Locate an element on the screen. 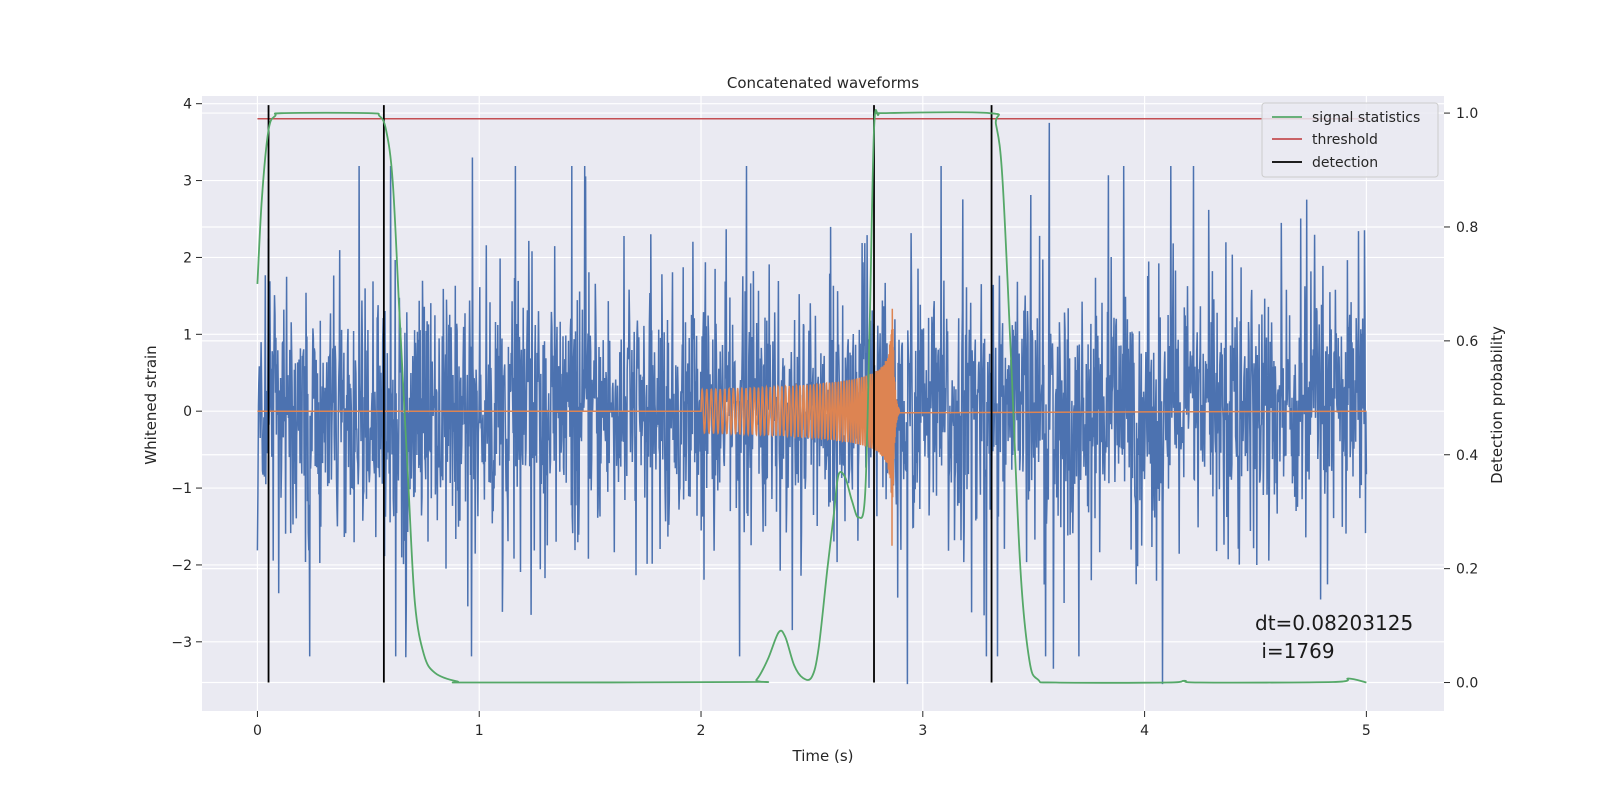 Image resolution: width=1600 pixels, height=805 pixels. x-tick-label: 5 is located at coordinates (1366, 731).